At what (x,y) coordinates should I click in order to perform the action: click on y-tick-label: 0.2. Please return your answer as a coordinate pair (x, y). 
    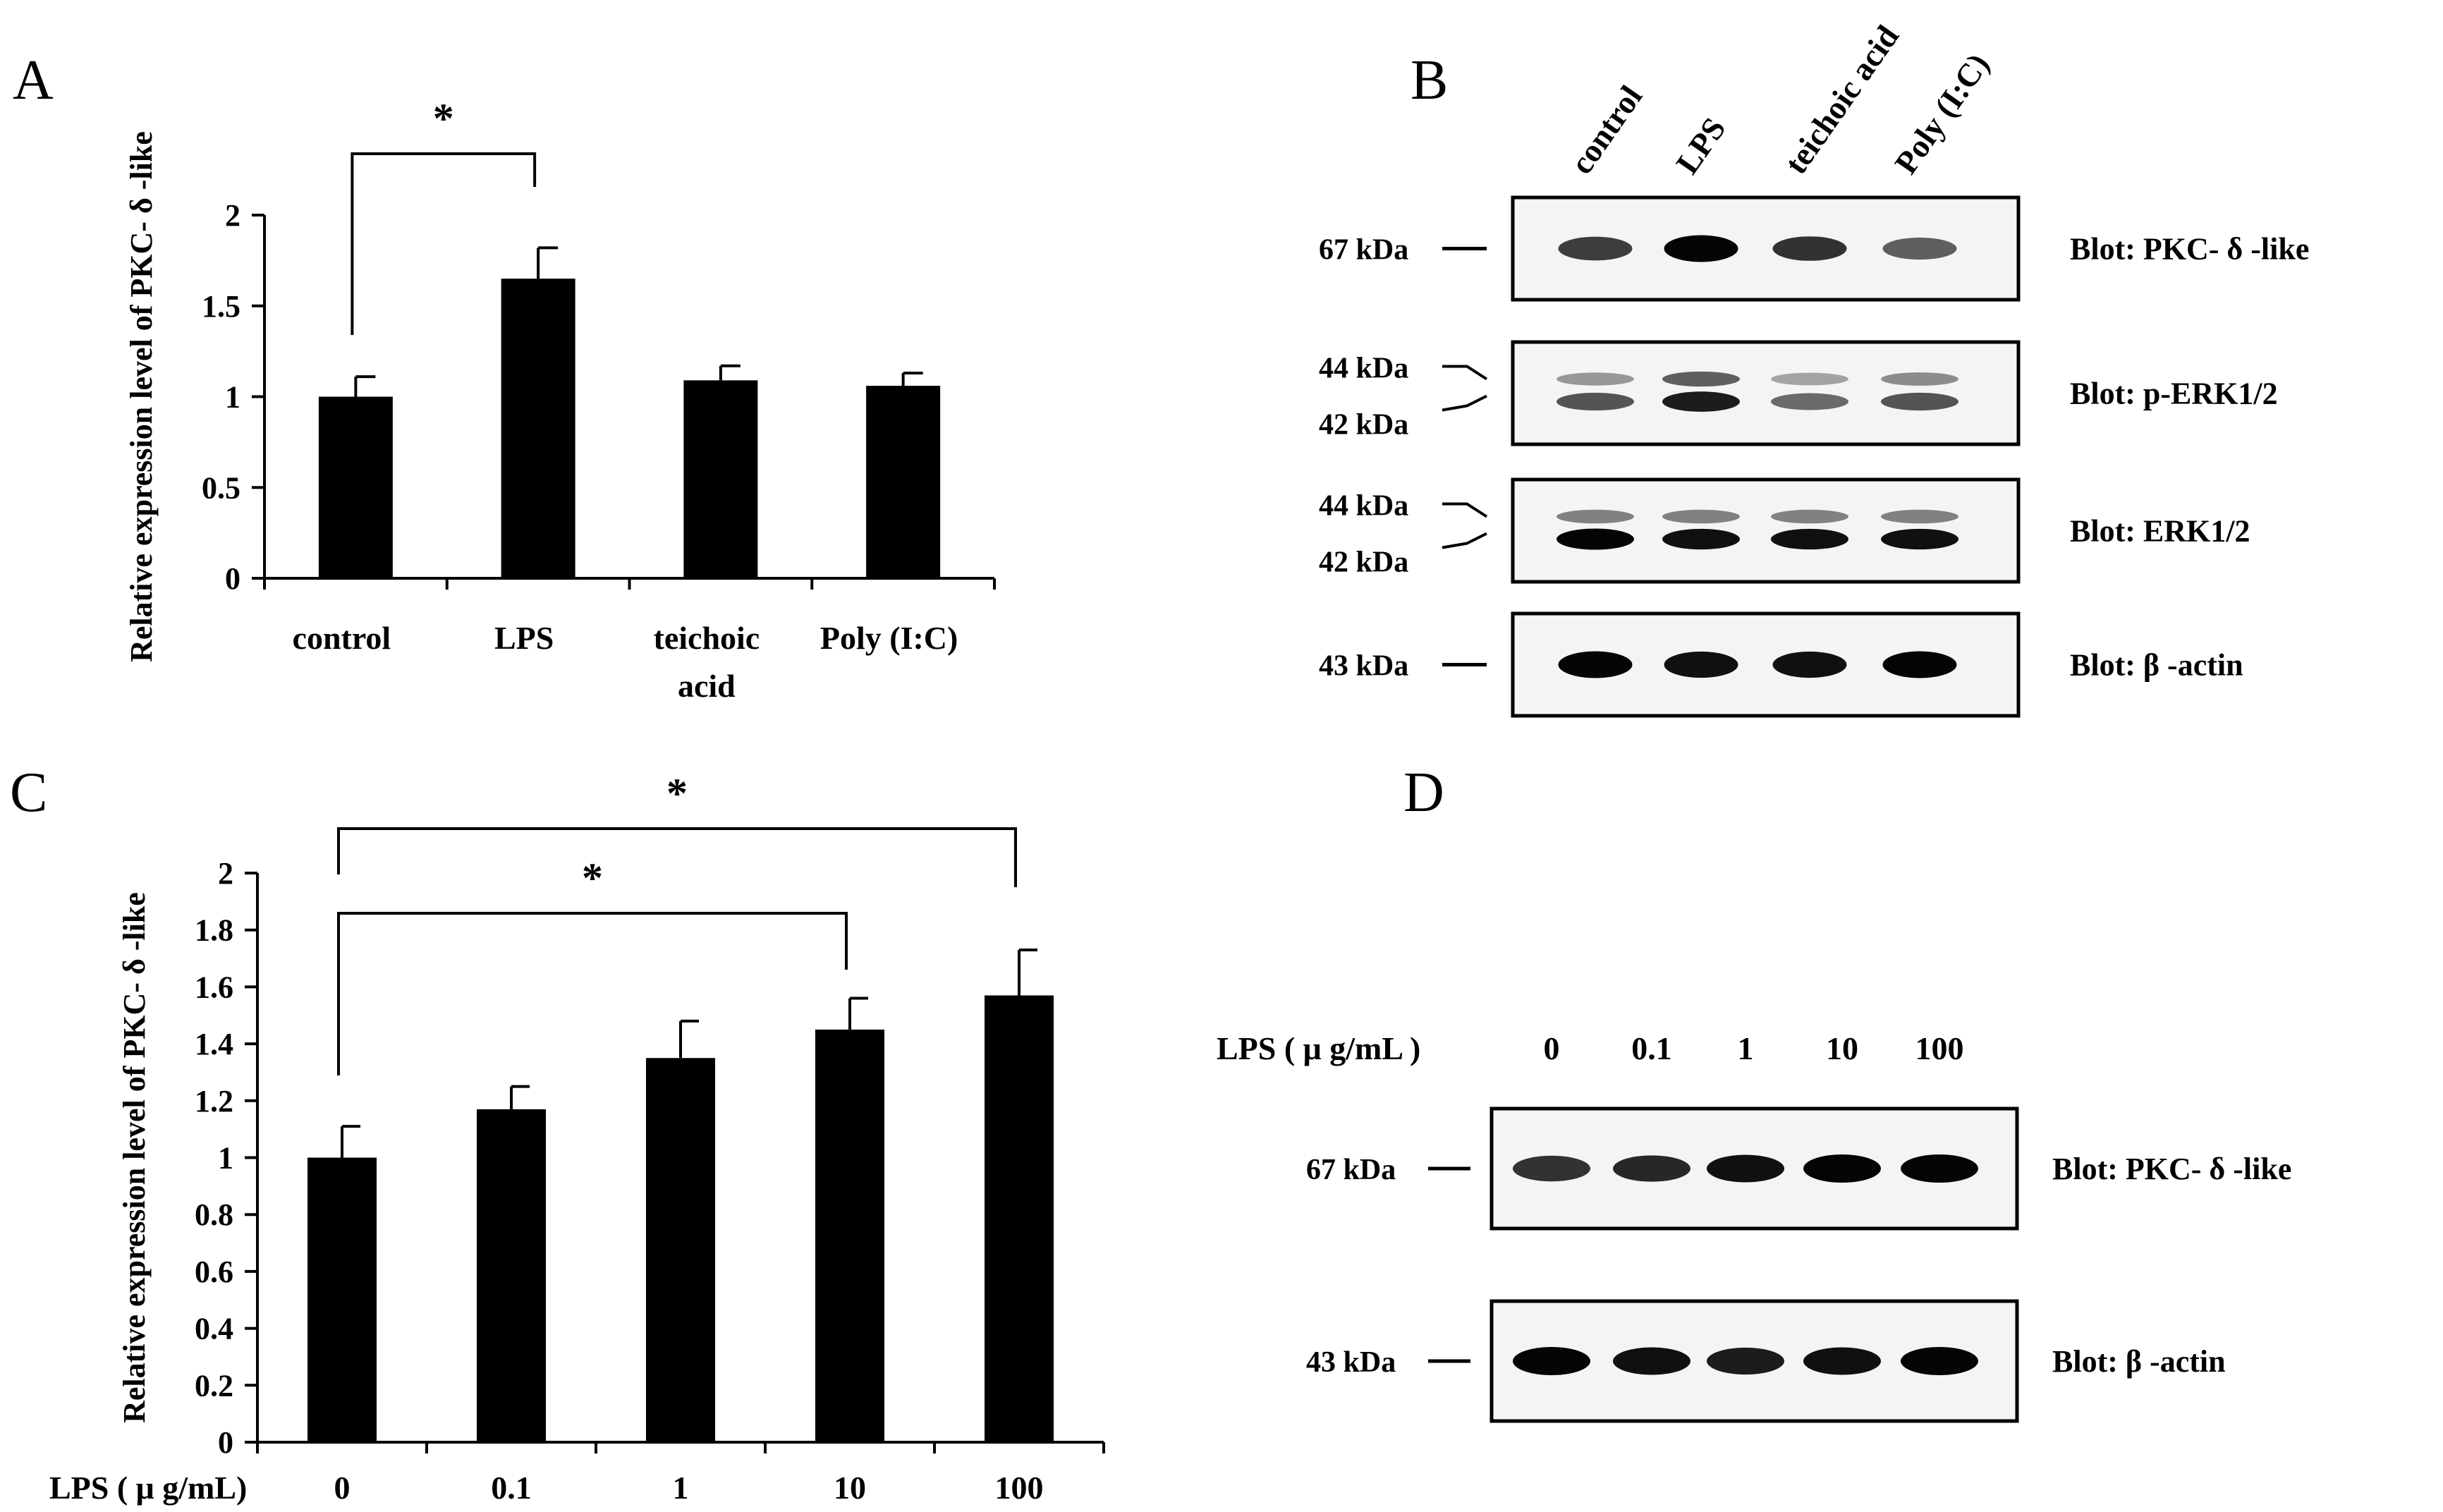
    Looking at the image, I should click on (214, 1385).